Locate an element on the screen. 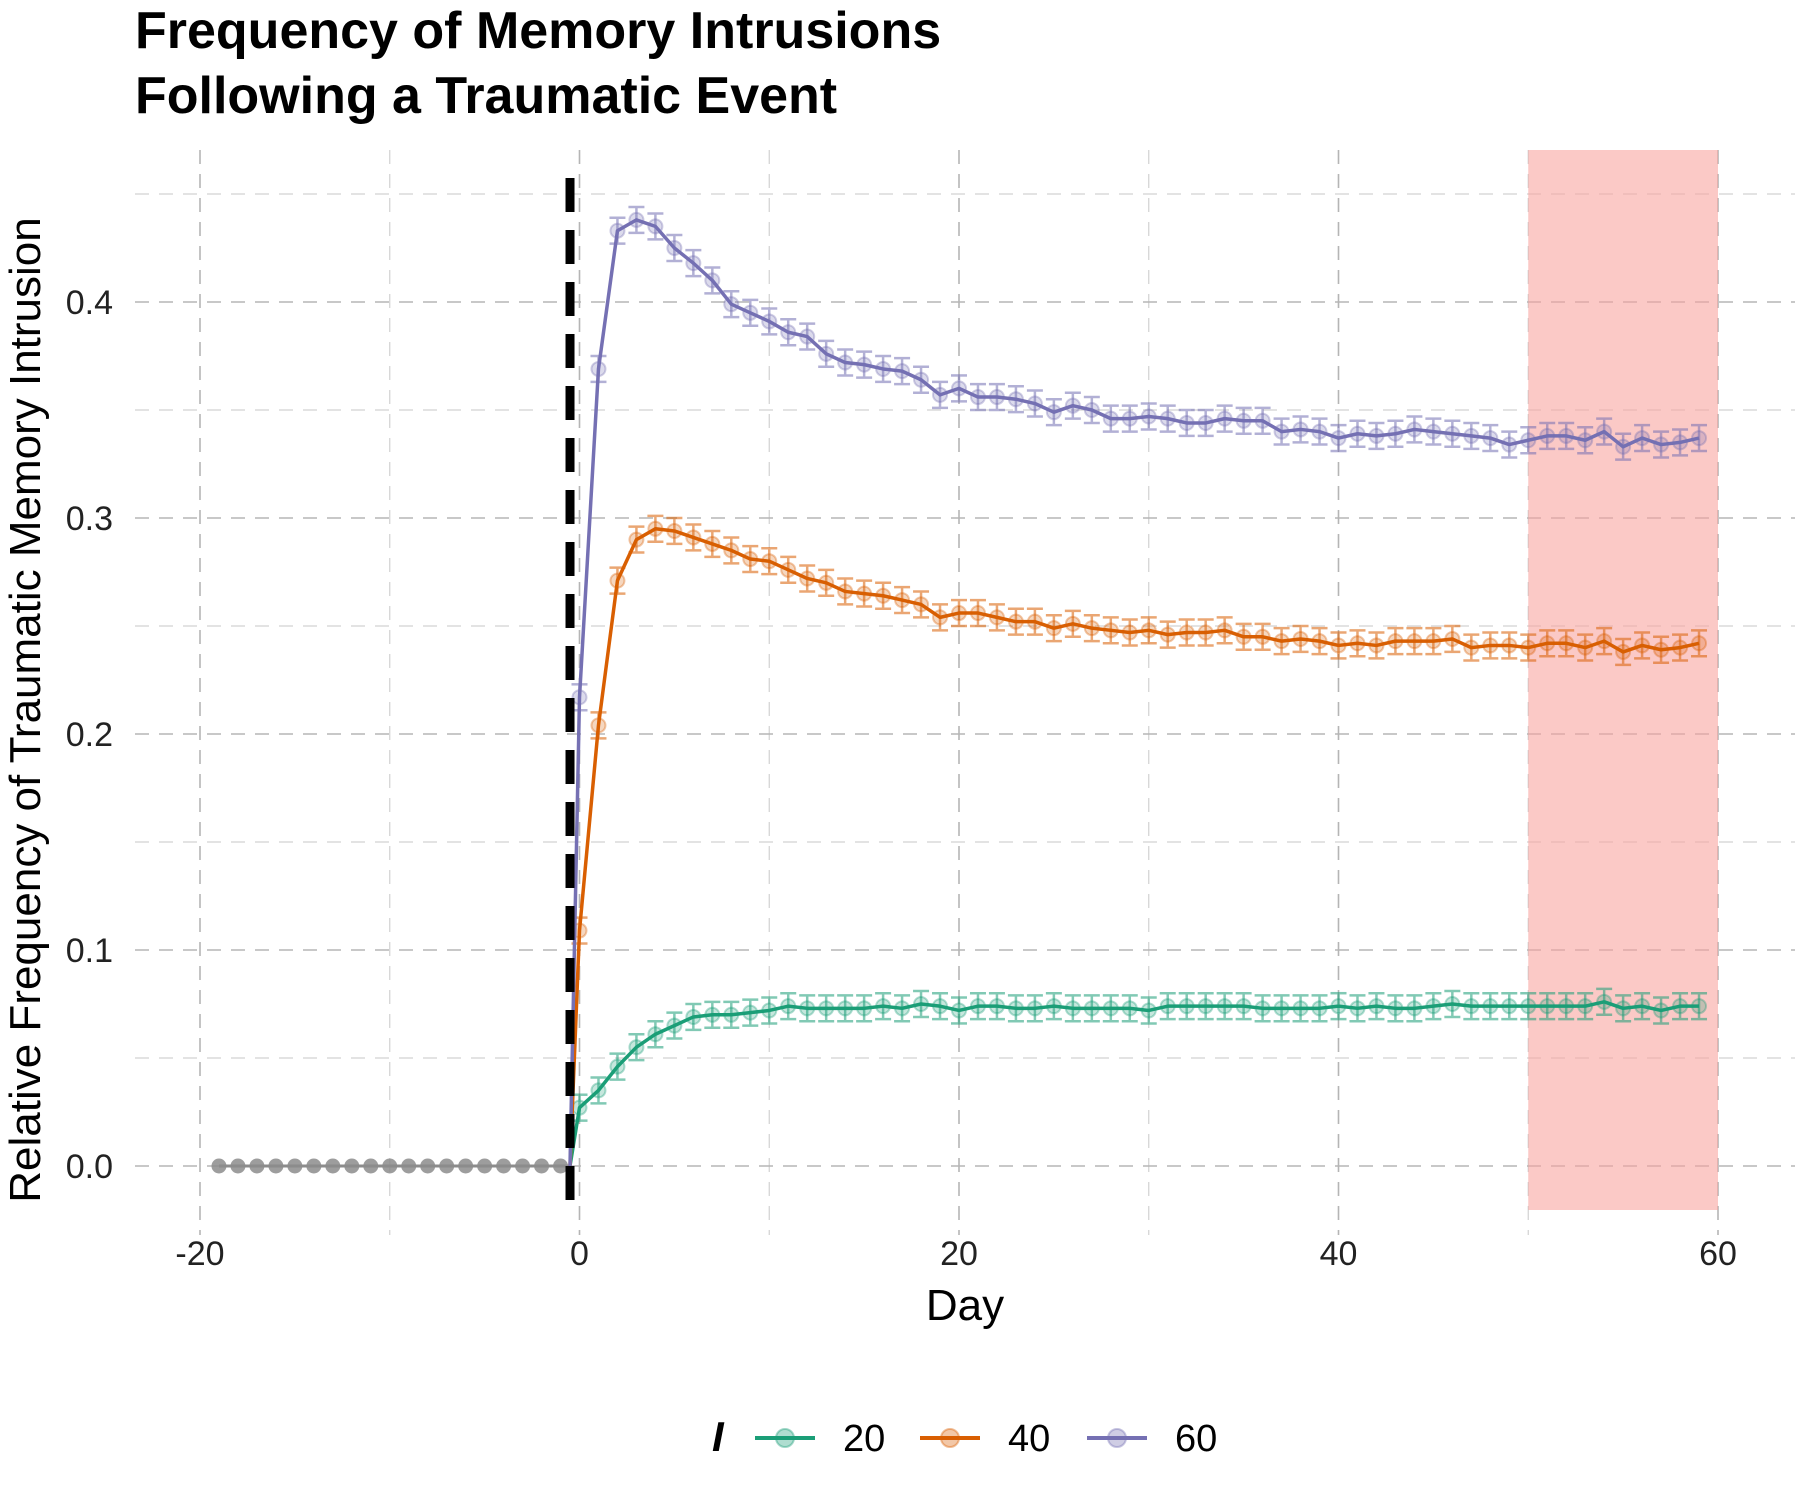 Image resolution: width=1799 pixels, height=1499 pixels. legend-title: I is located at coordinates (718, 1436).